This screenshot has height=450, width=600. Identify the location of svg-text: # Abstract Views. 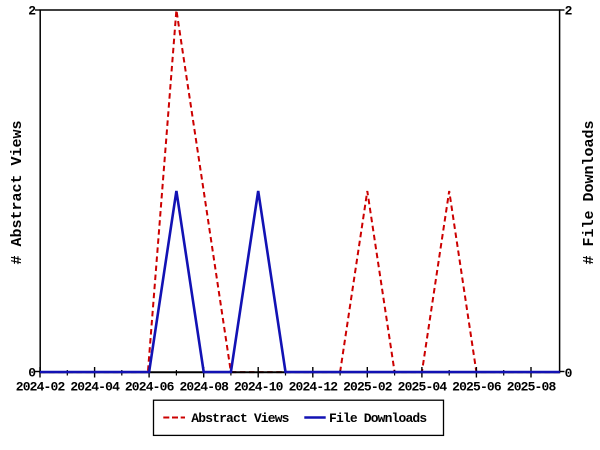
(17, 192).